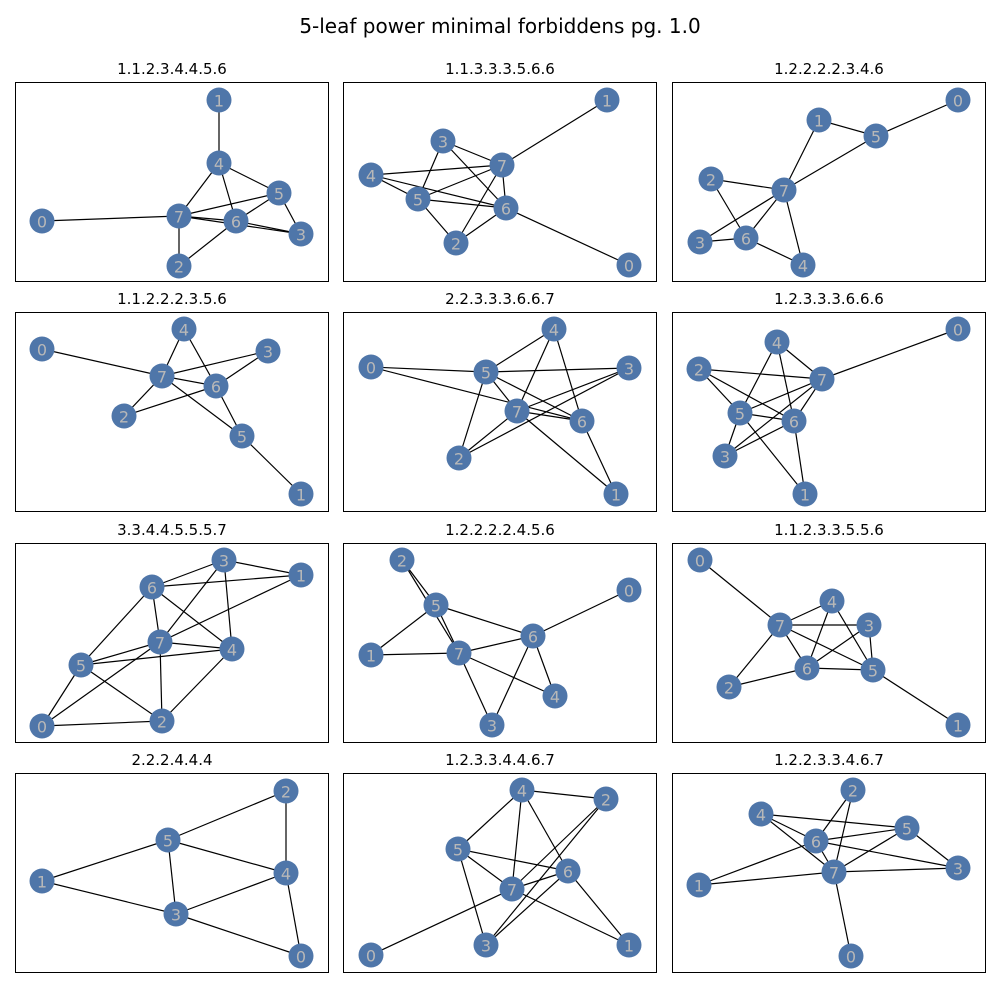  I want to click on node-label: 5, so click(242, 437).